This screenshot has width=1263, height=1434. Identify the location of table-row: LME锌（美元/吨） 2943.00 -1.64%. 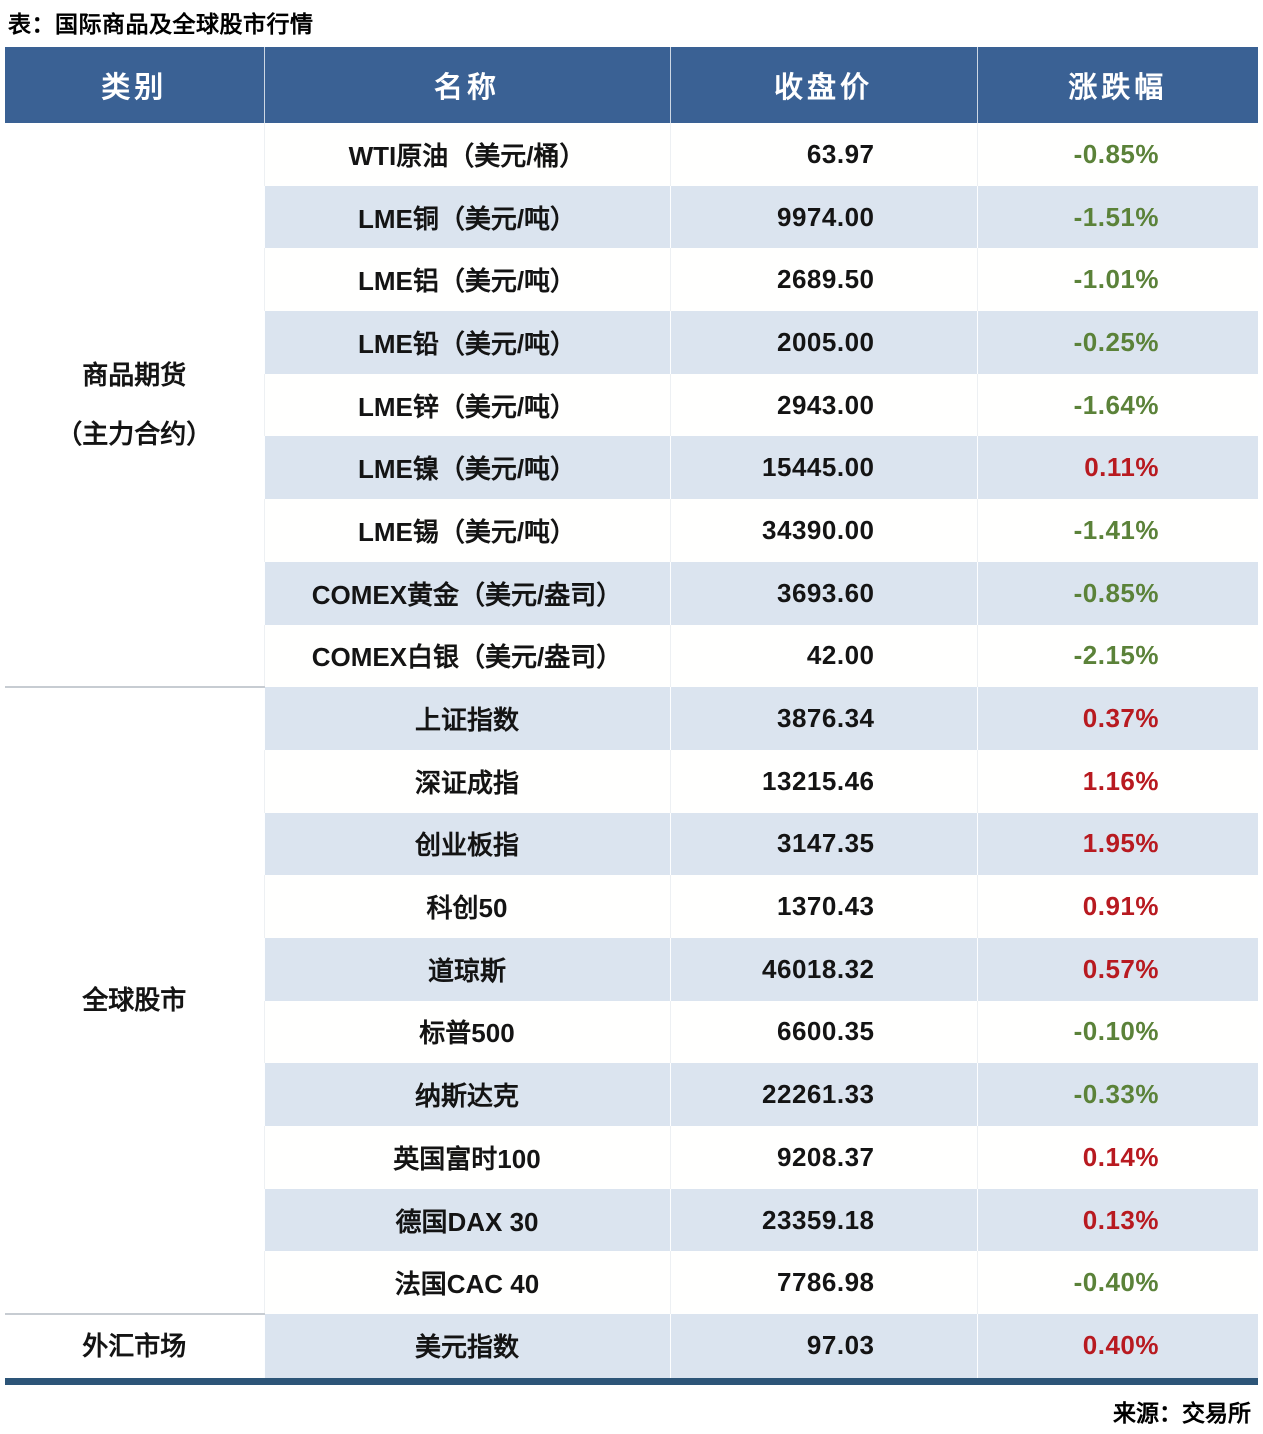
(631, 405).